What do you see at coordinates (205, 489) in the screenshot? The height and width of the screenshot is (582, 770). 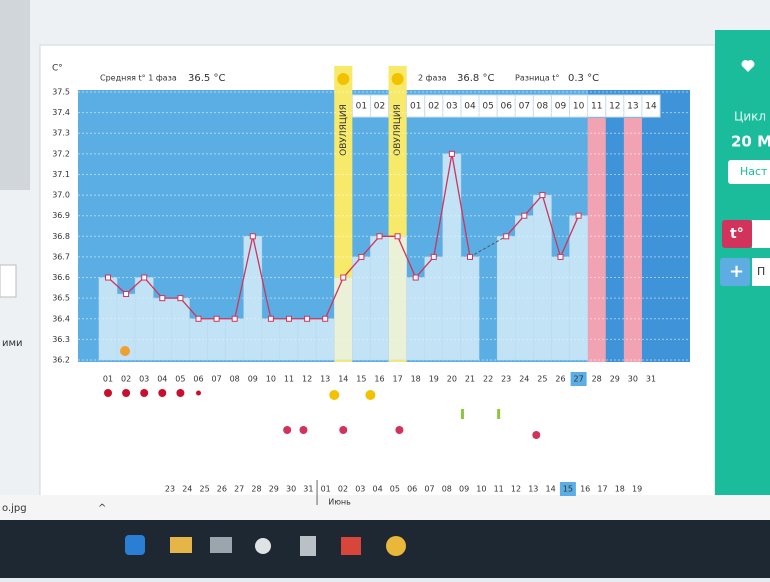 I see `calendar-date: 25` at bounding box center [205, 489].